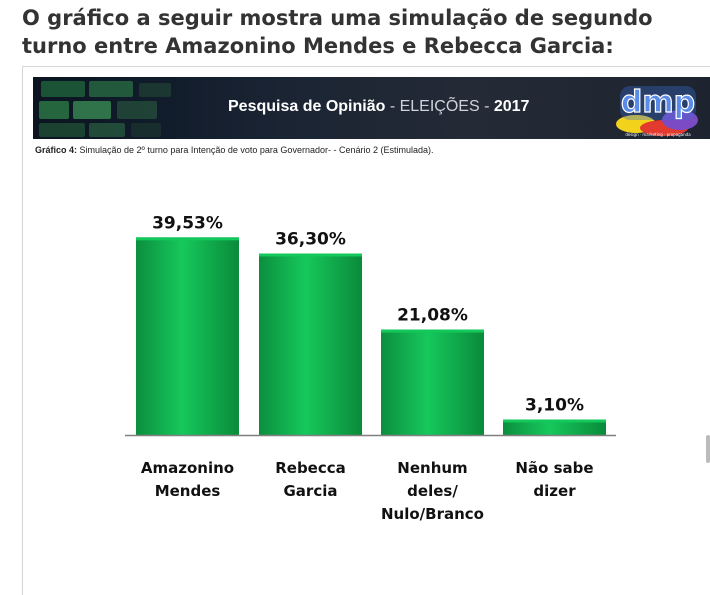 The width and height of the screenshot is (710, 595). Describe the element at coordinates (432, 468) in the screenshot. I see `category-label-2-0: Nenhum` at that location.